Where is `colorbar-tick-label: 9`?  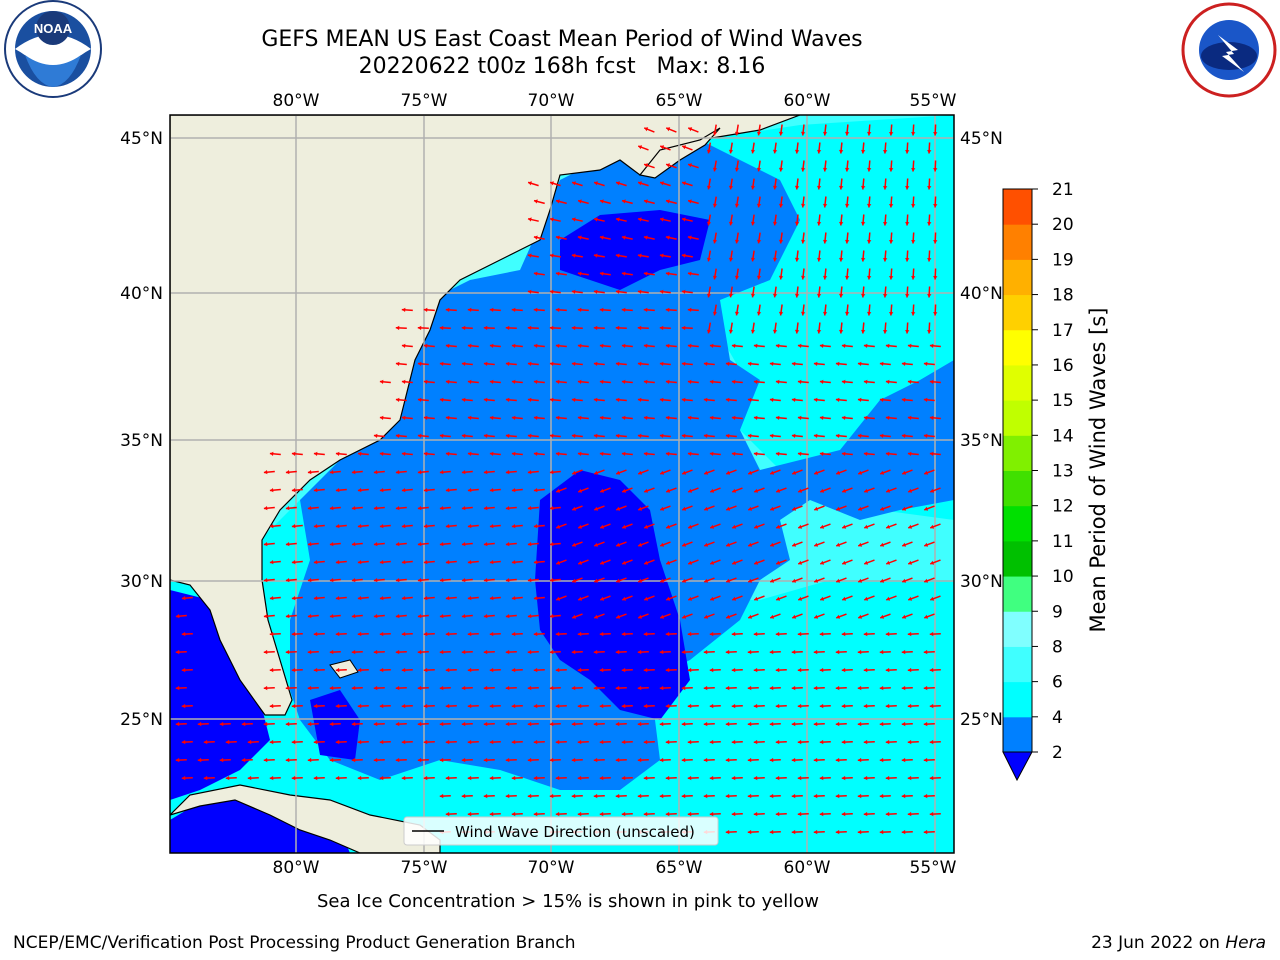 colorbar-tick-label: 9 is located at coordinates (1057, 612).